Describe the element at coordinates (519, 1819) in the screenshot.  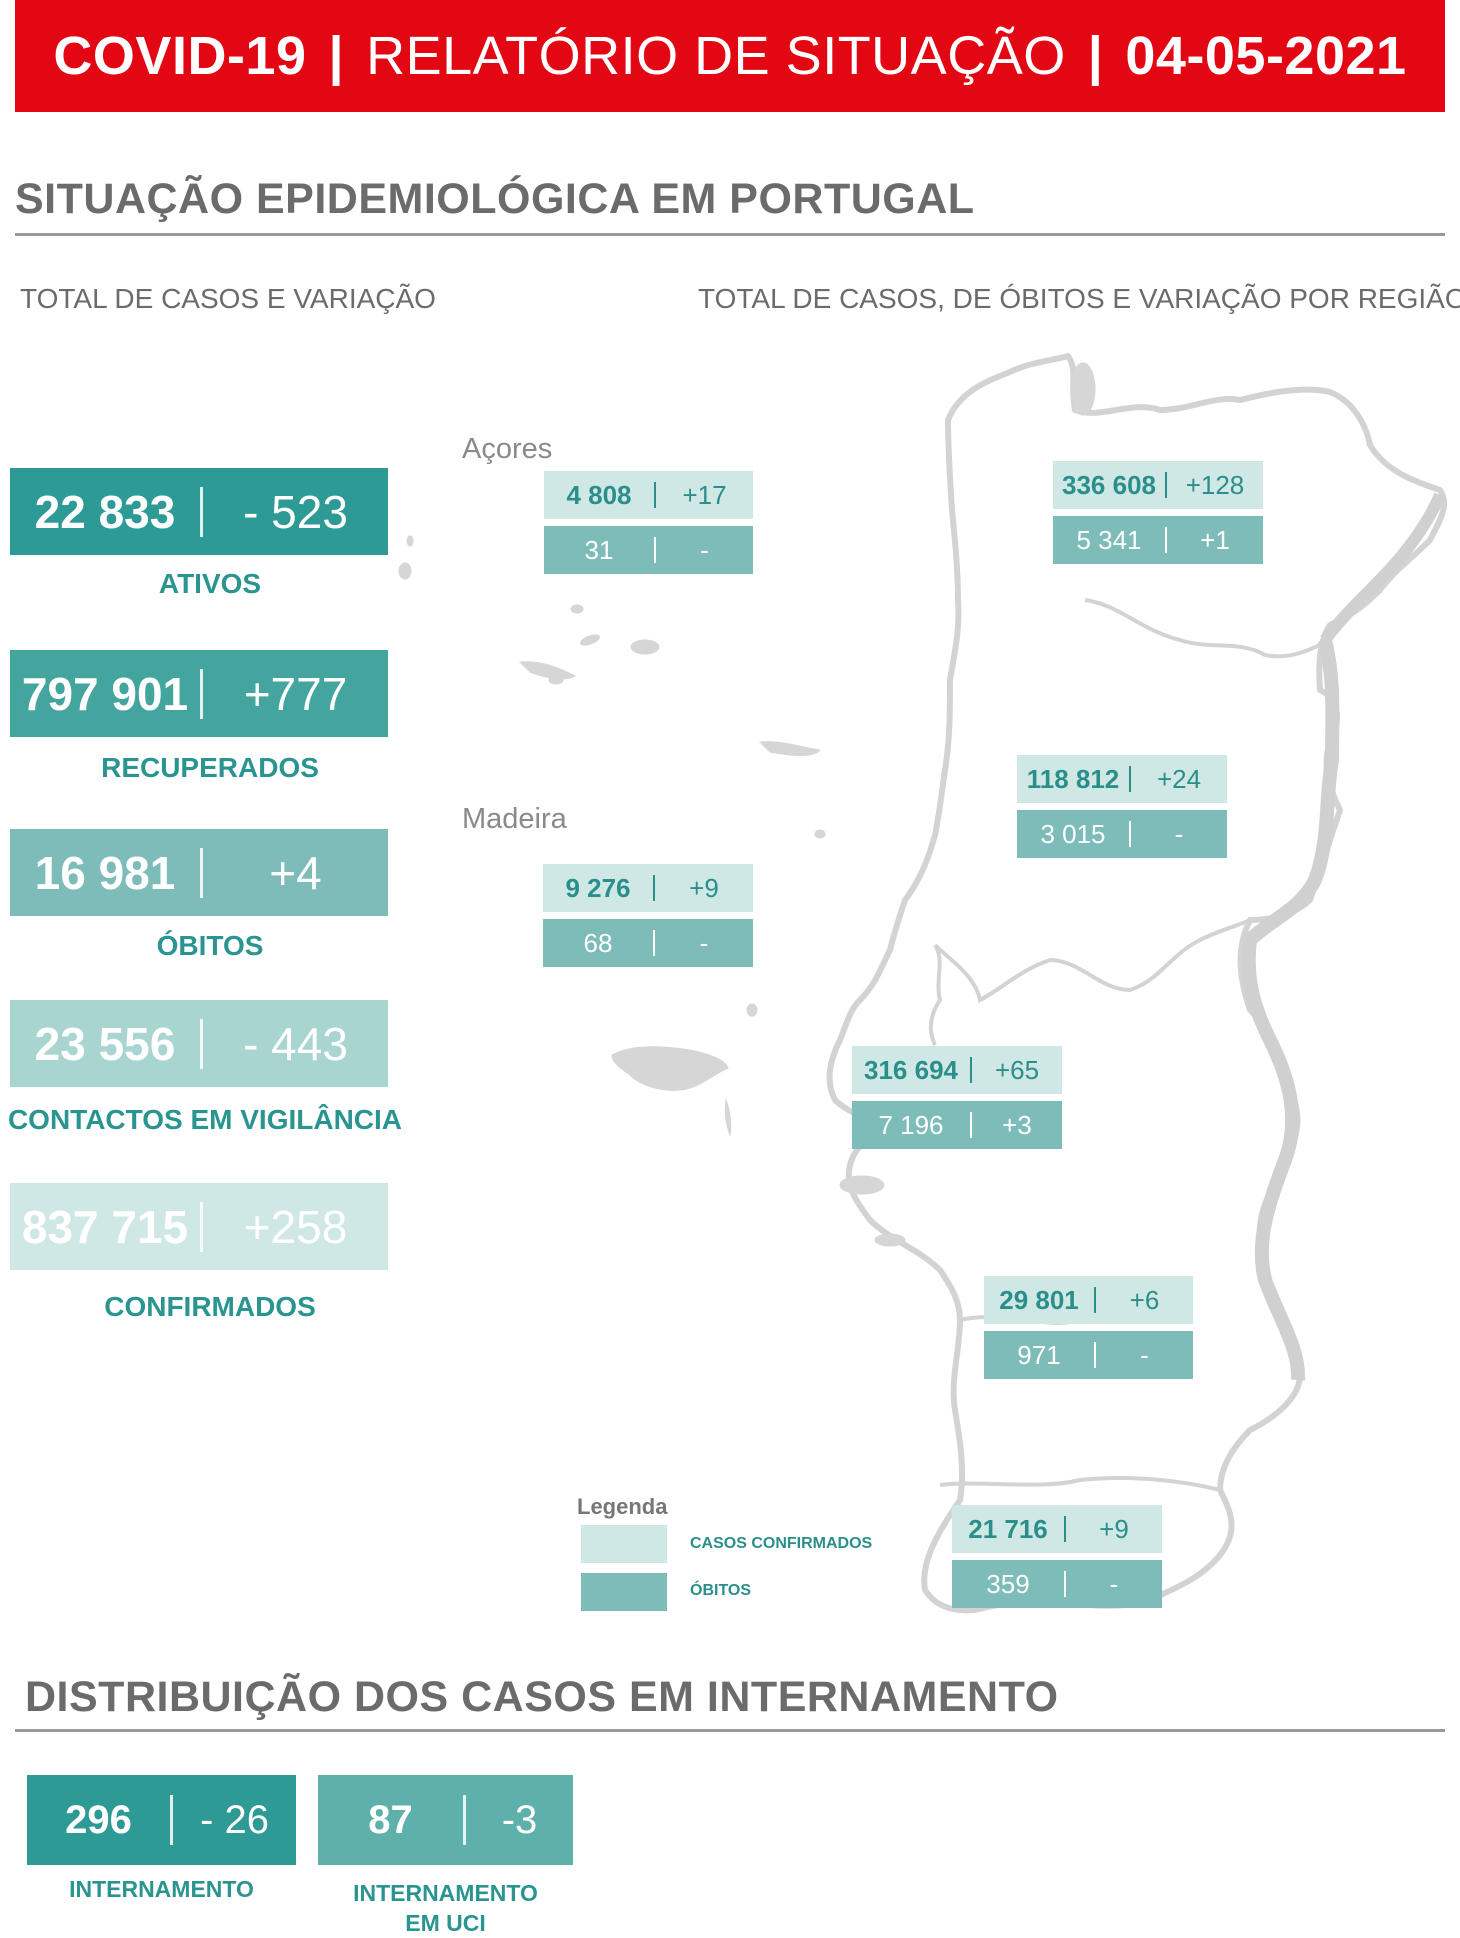
I see `stat-icu-variation: -3` at that location.